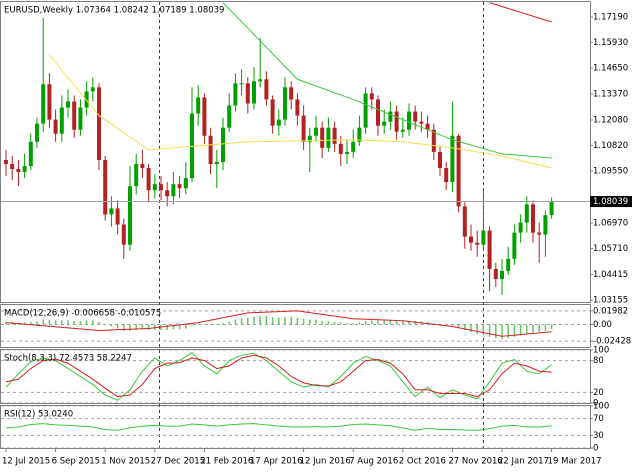  I want to click on y-tick-label: 1.09550, so click(610, 172).